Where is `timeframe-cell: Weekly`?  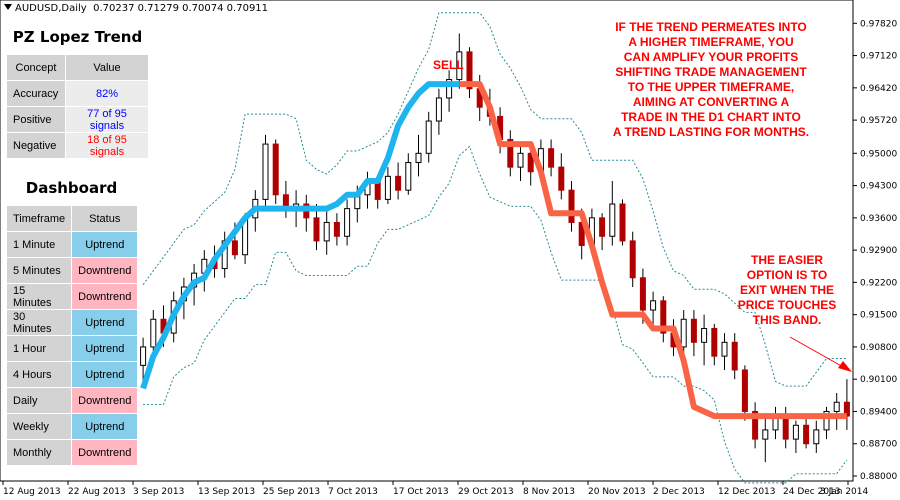 timeframe-cell: Weekly is located at coordinates (39, 426).